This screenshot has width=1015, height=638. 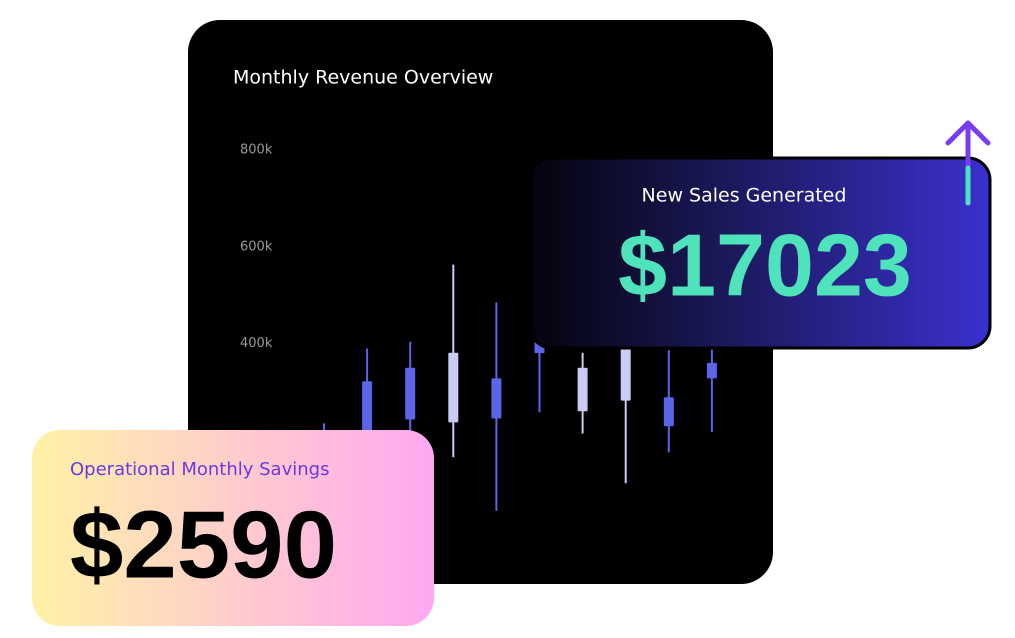 I want to click on sales-label: New Sales Generated, so click(x=744, y=196).